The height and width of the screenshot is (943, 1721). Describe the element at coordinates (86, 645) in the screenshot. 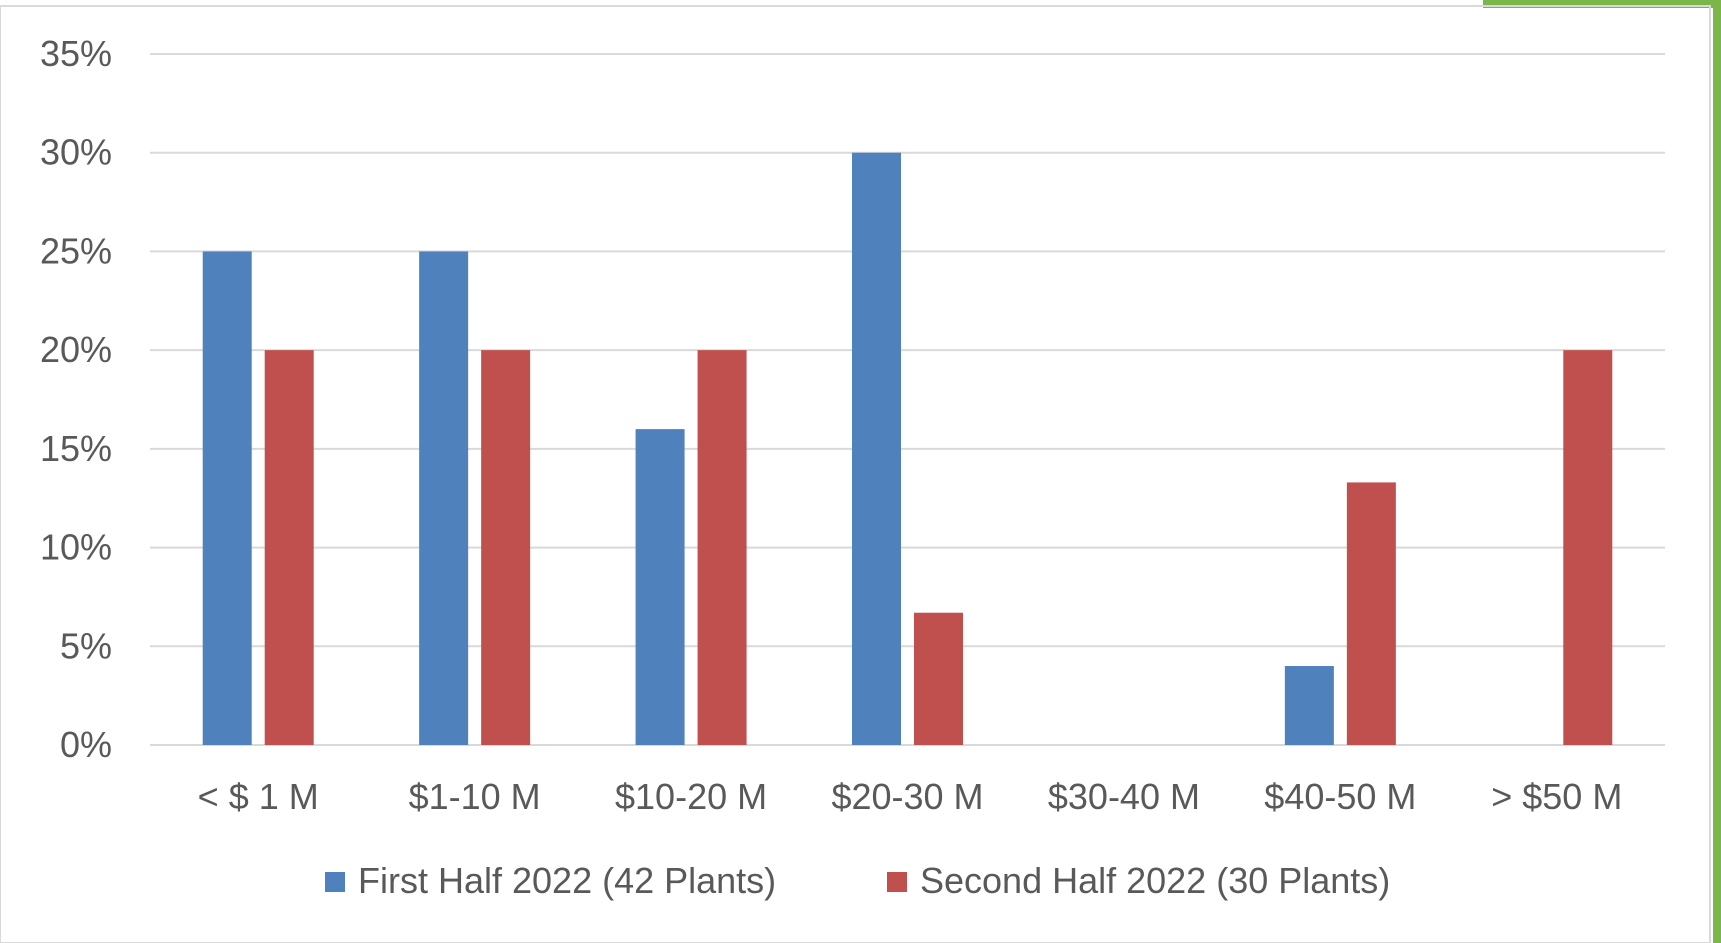

I see `y-tick-label: 5%` at that location.